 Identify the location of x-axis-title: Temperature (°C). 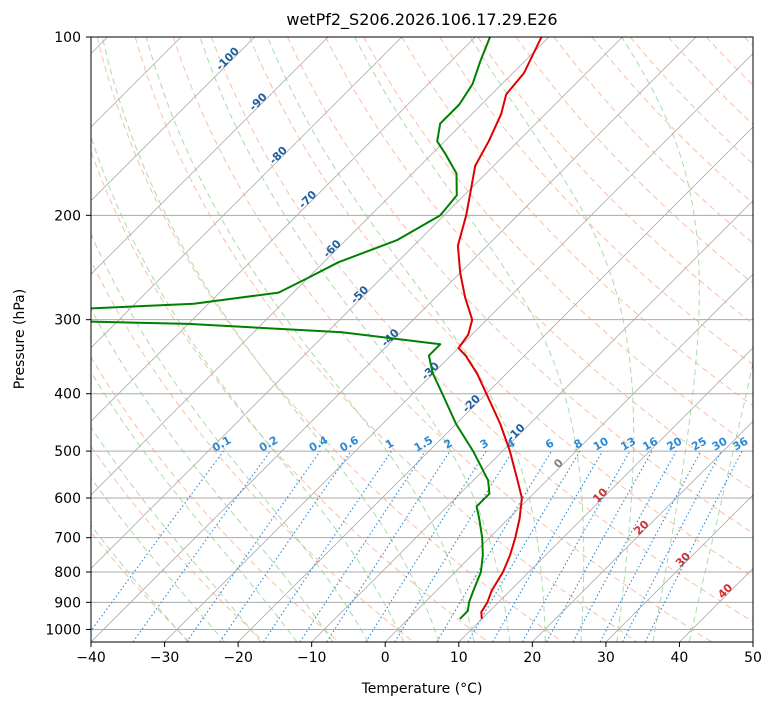
(422, 689).